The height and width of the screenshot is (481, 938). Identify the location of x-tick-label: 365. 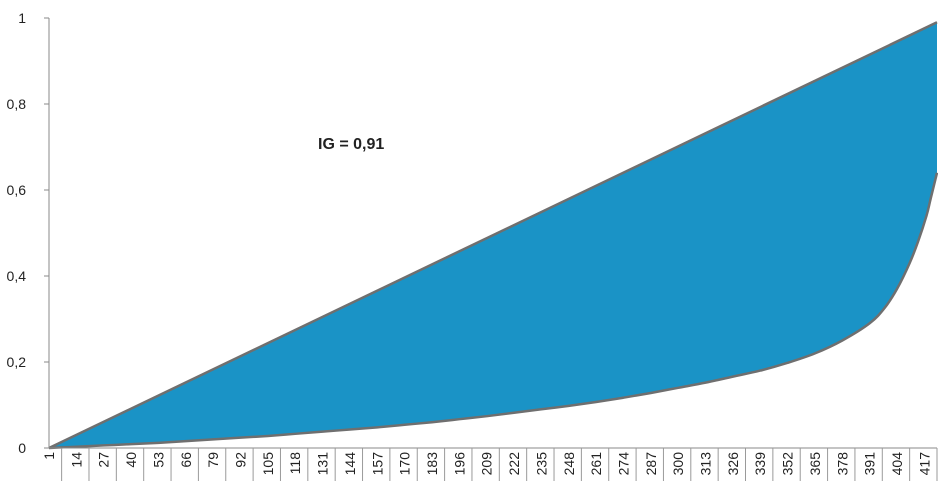
(815, 464).